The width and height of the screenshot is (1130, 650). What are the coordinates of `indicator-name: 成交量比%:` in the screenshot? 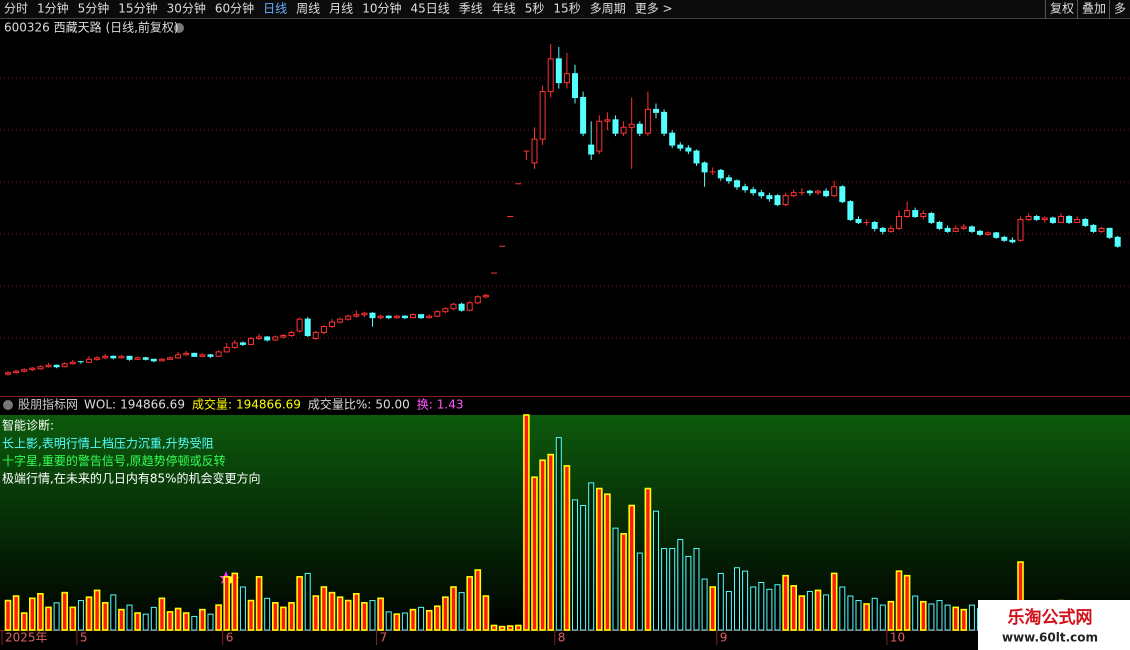 It's located at (339, 404).